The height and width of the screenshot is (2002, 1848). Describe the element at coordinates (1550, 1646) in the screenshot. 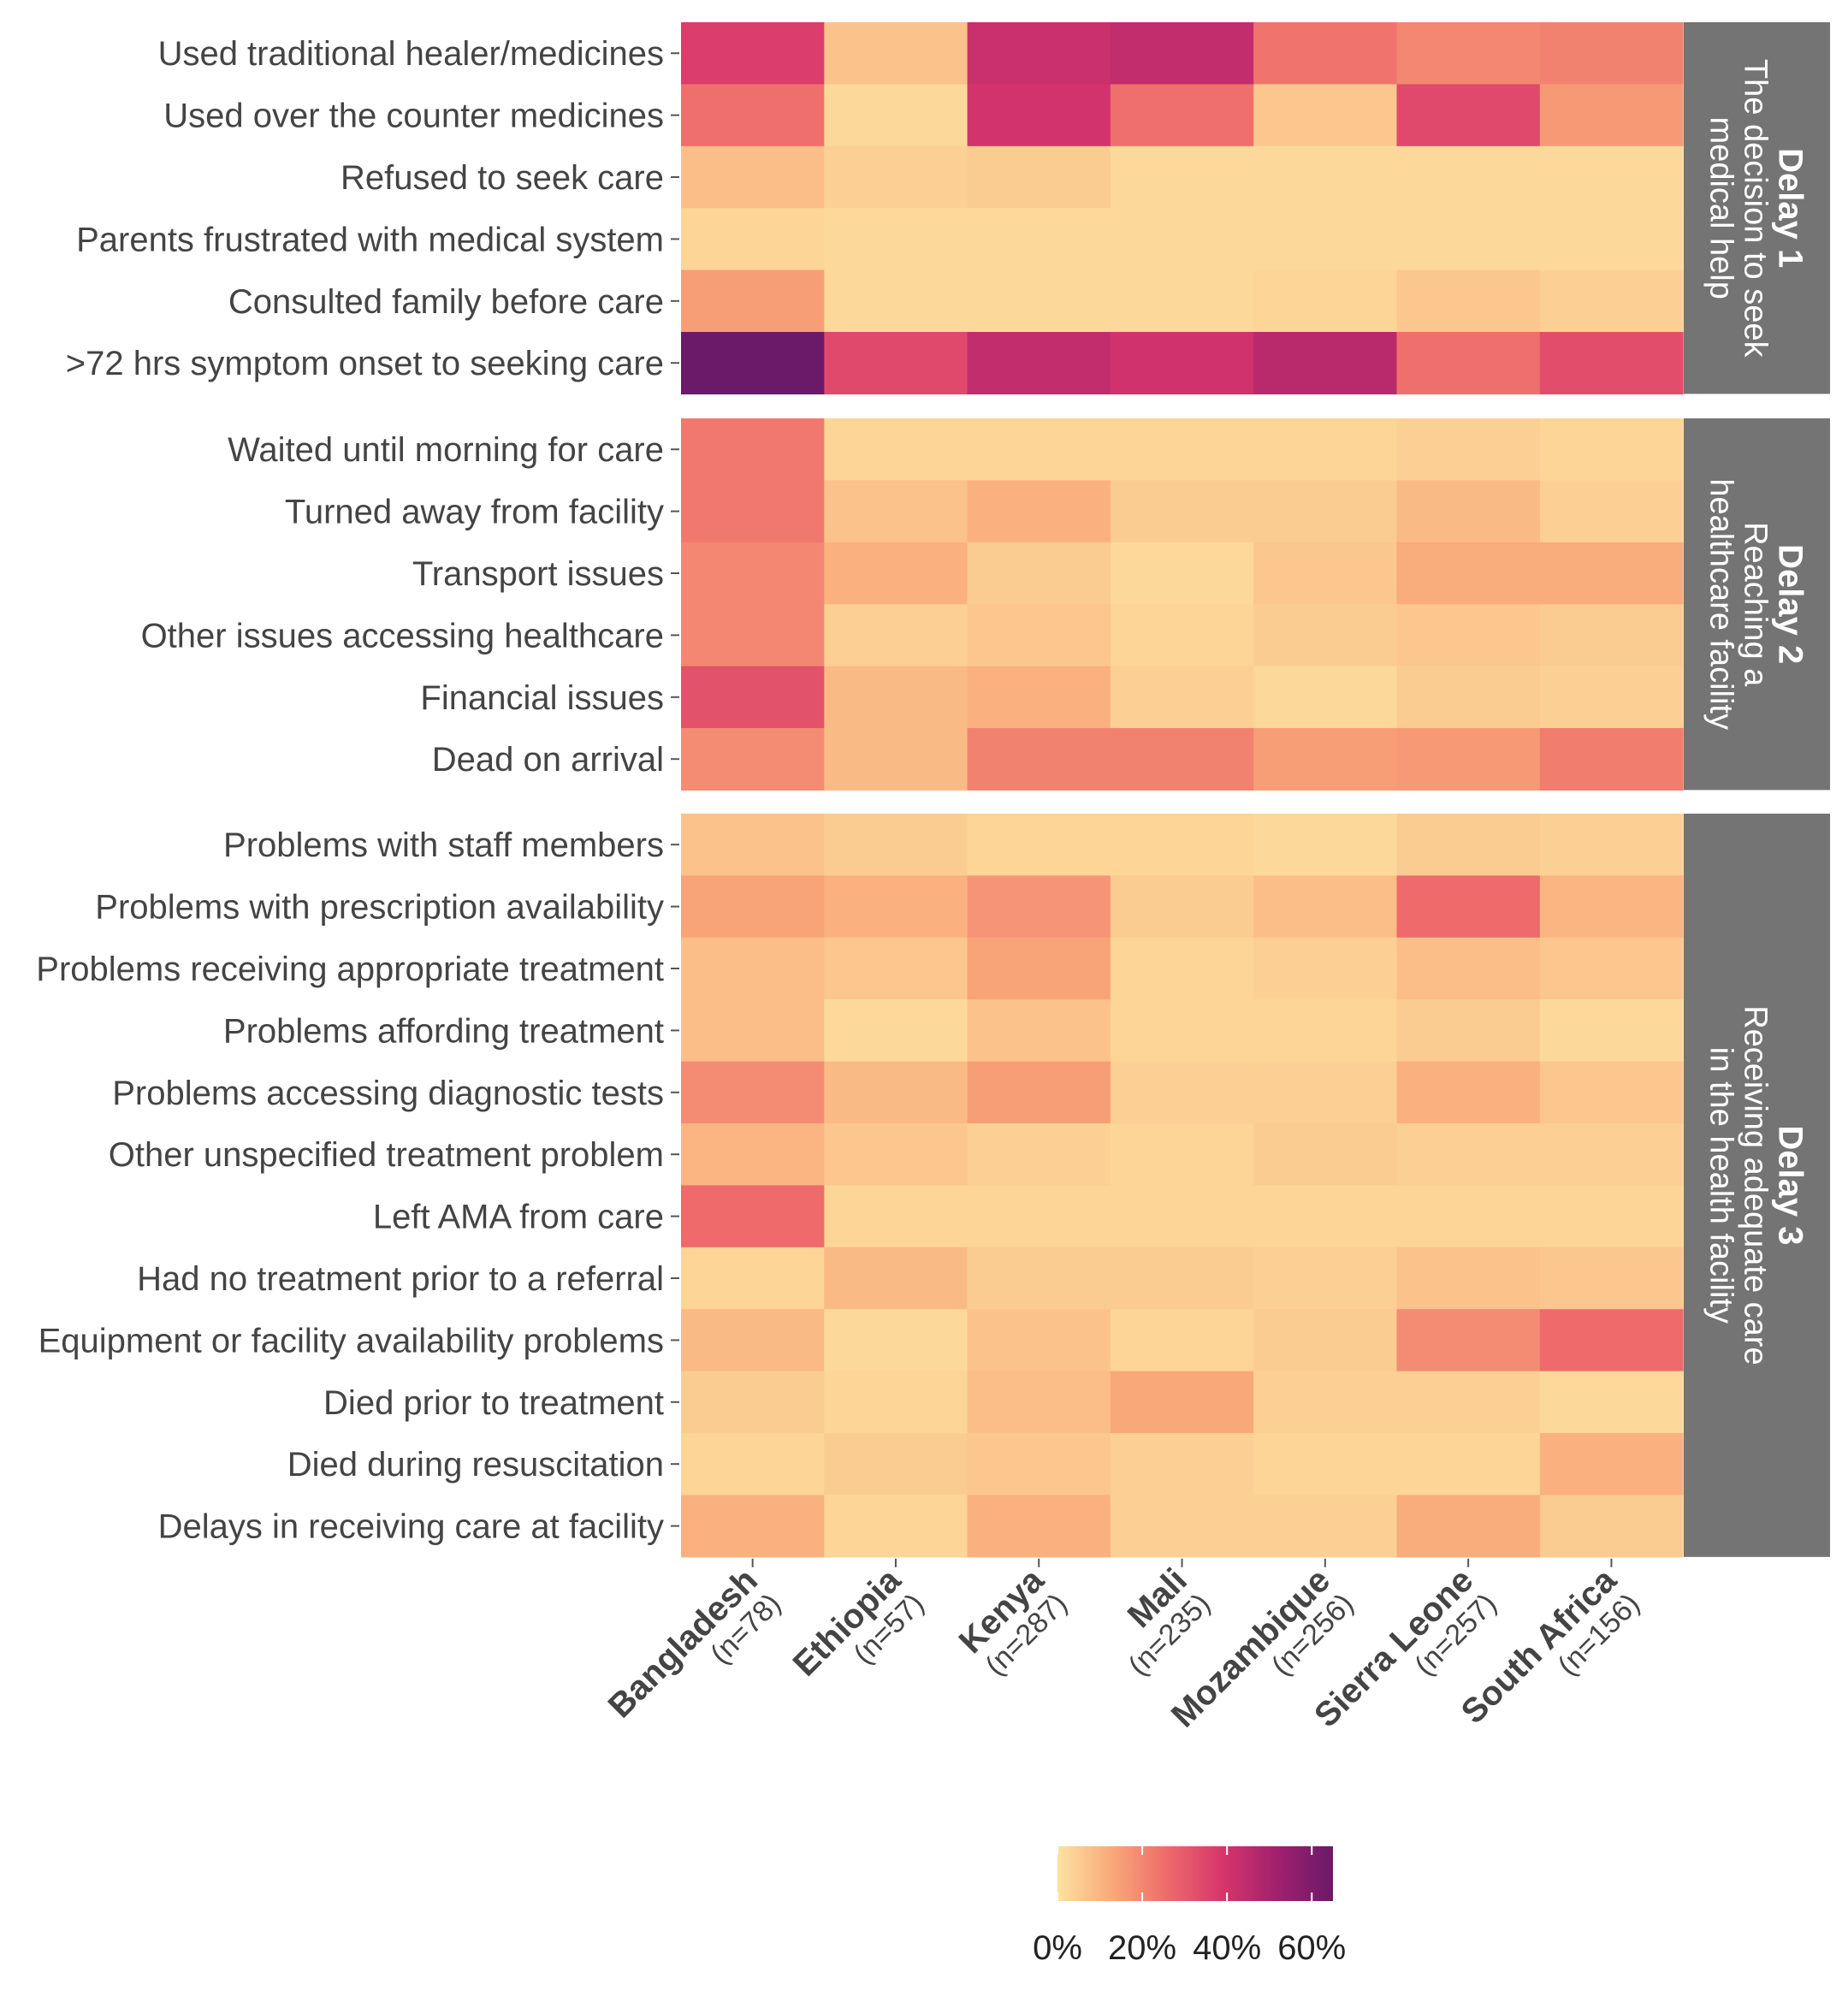

I see `x-label: South Africa(n=156)` at that location.